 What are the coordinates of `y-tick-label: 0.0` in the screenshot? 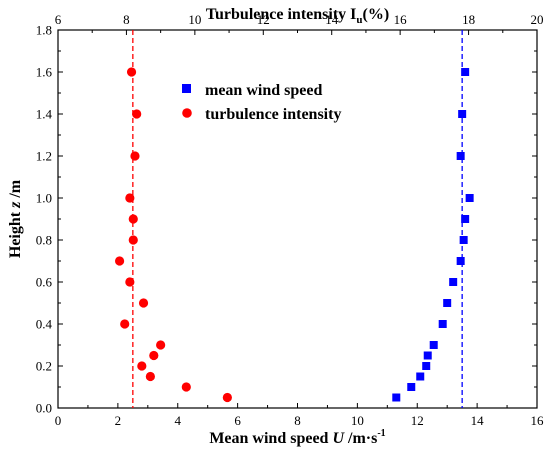 It's located at (44, 408).